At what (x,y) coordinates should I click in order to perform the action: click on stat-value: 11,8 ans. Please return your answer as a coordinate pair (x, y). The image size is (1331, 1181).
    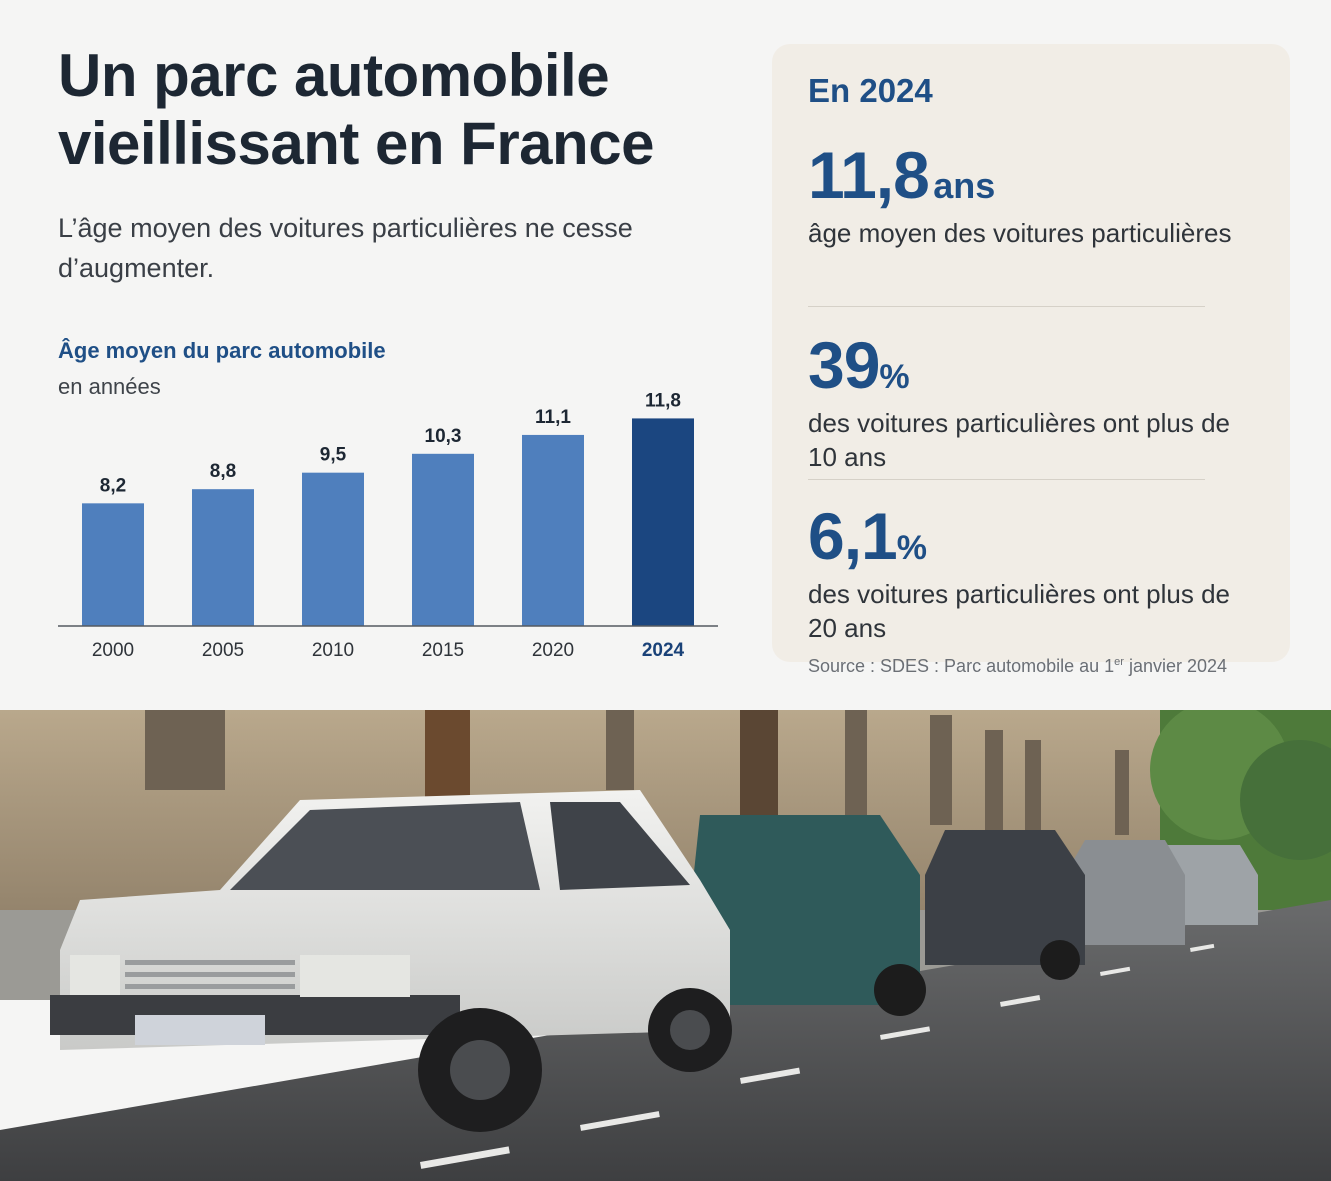
    Looking at the image, I should click on (1028, 175).